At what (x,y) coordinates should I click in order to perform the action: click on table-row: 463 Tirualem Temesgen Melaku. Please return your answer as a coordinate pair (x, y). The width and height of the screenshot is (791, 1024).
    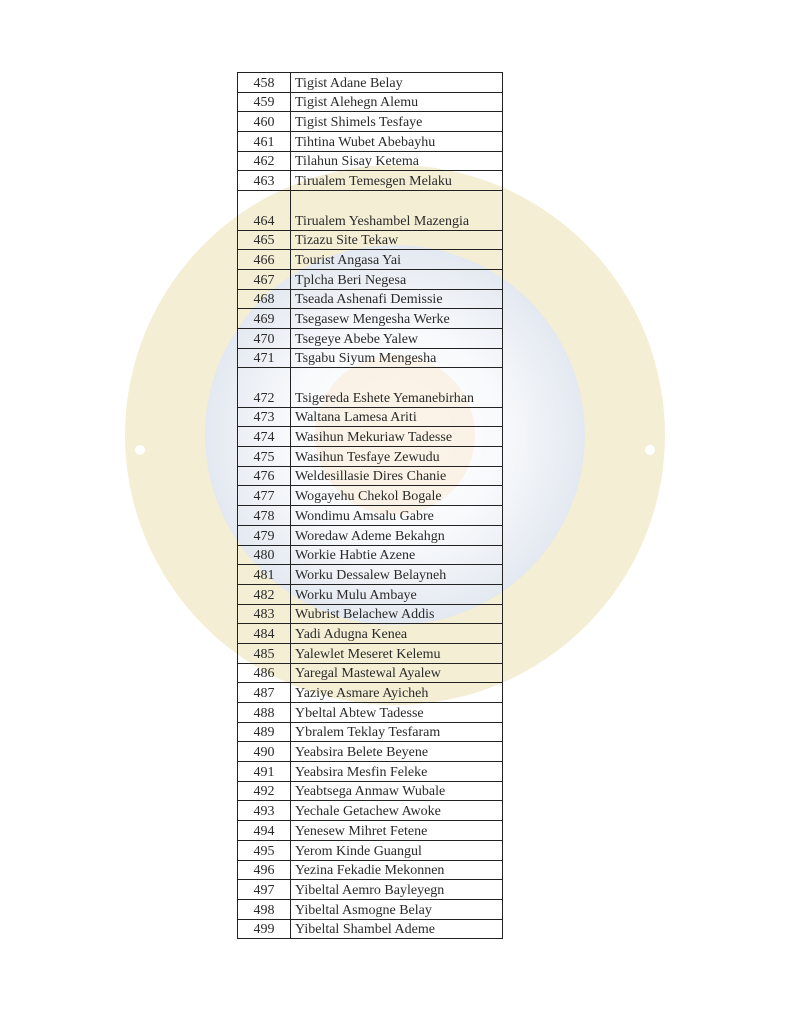
    Looking at the image, I should click on (370, 181).